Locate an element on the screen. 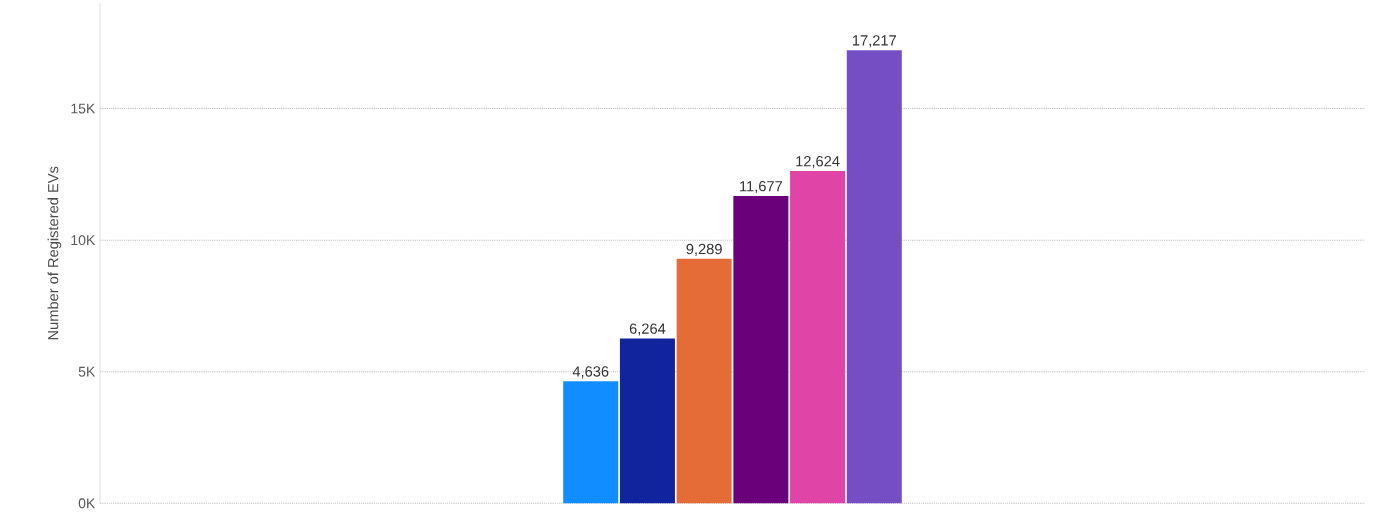 The image size is (1374, 513). data-label: 4,636 is located at coordinates (590, 372).